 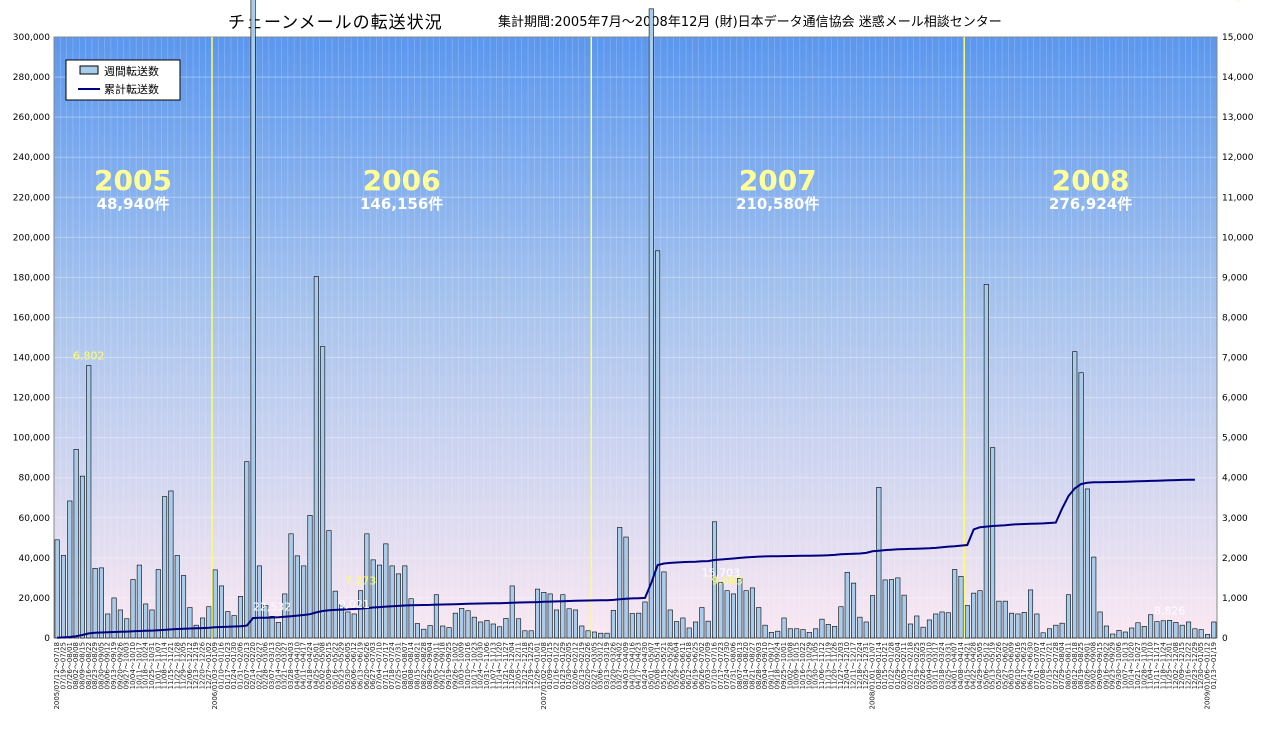 What do you see at coordinates (354, 665) in the screenshot?
I see `x-tick: 06/06～06/12` at bounding box center [354, 665].